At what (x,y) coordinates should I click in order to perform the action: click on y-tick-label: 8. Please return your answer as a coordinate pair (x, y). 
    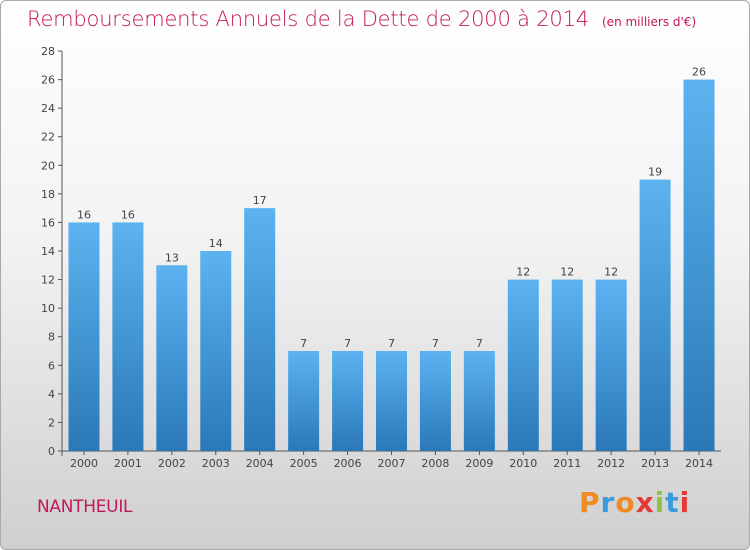
    Looking at the image, I should click on (51, 337).